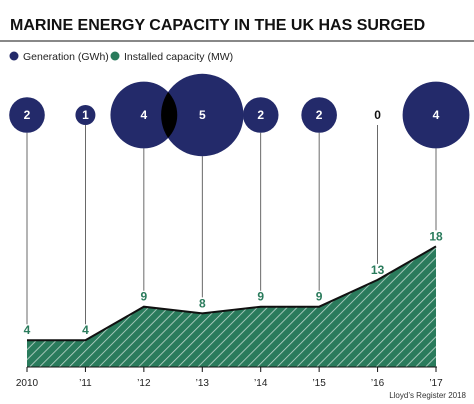 This screenshot has height=404, width=474. Describe the element at coordinates (436, 383) in the screenshot. I see `x-tick-label-7: ’17` at that location.